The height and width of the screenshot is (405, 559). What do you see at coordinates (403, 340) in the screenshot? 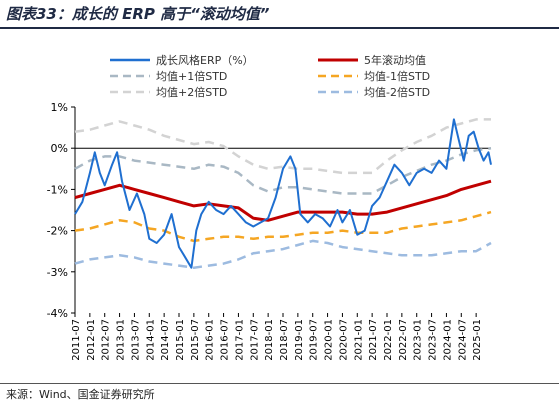
I see `x-tick-label: 2022-07` at bounding box center [403, 340].